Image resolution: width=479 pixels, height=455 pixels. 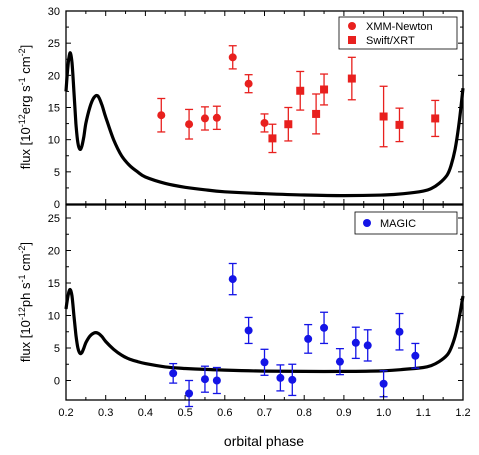 I want to click on bottom-y-tick-label: 15, so click(x=54, y=284).